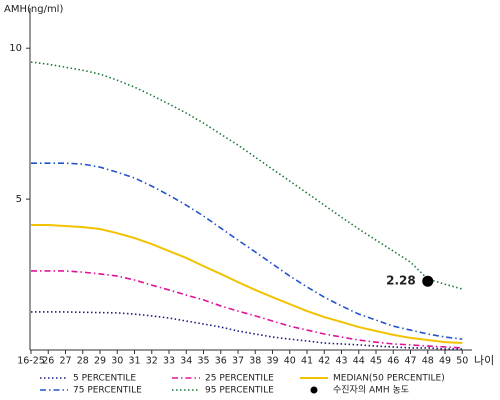 The width and height of the screenshot is (500, 400). Describe the element at coordinates (324, 361) in the screenshot. I see `x-tick-label: 42` at that location.